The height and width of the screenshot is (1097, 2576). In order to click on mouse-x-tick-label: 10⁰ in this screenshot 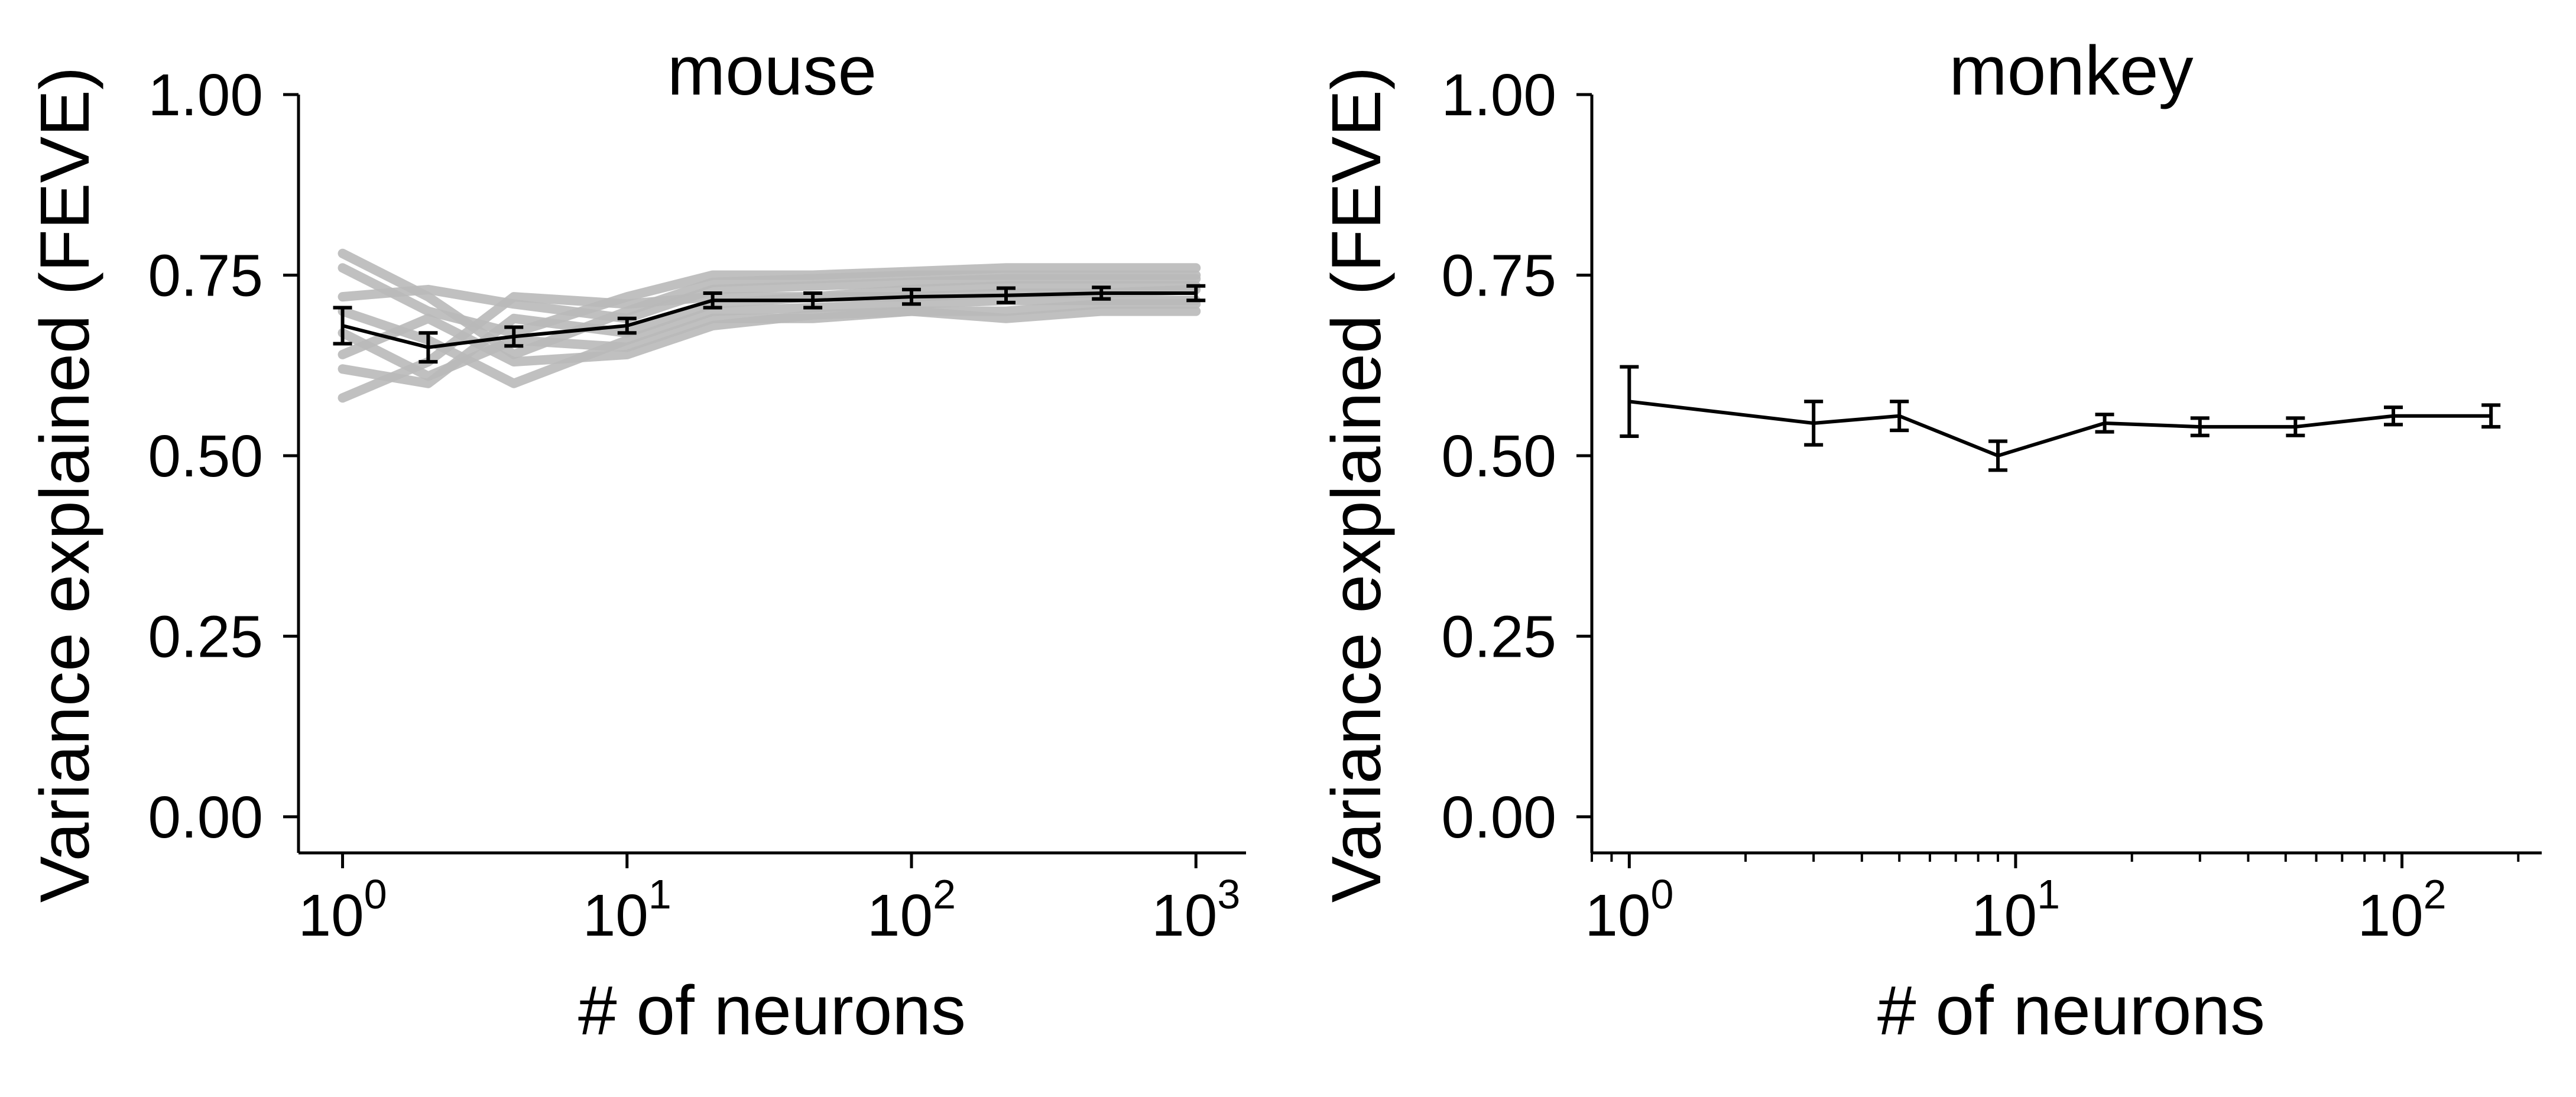, I will do `click(342, 910)`.